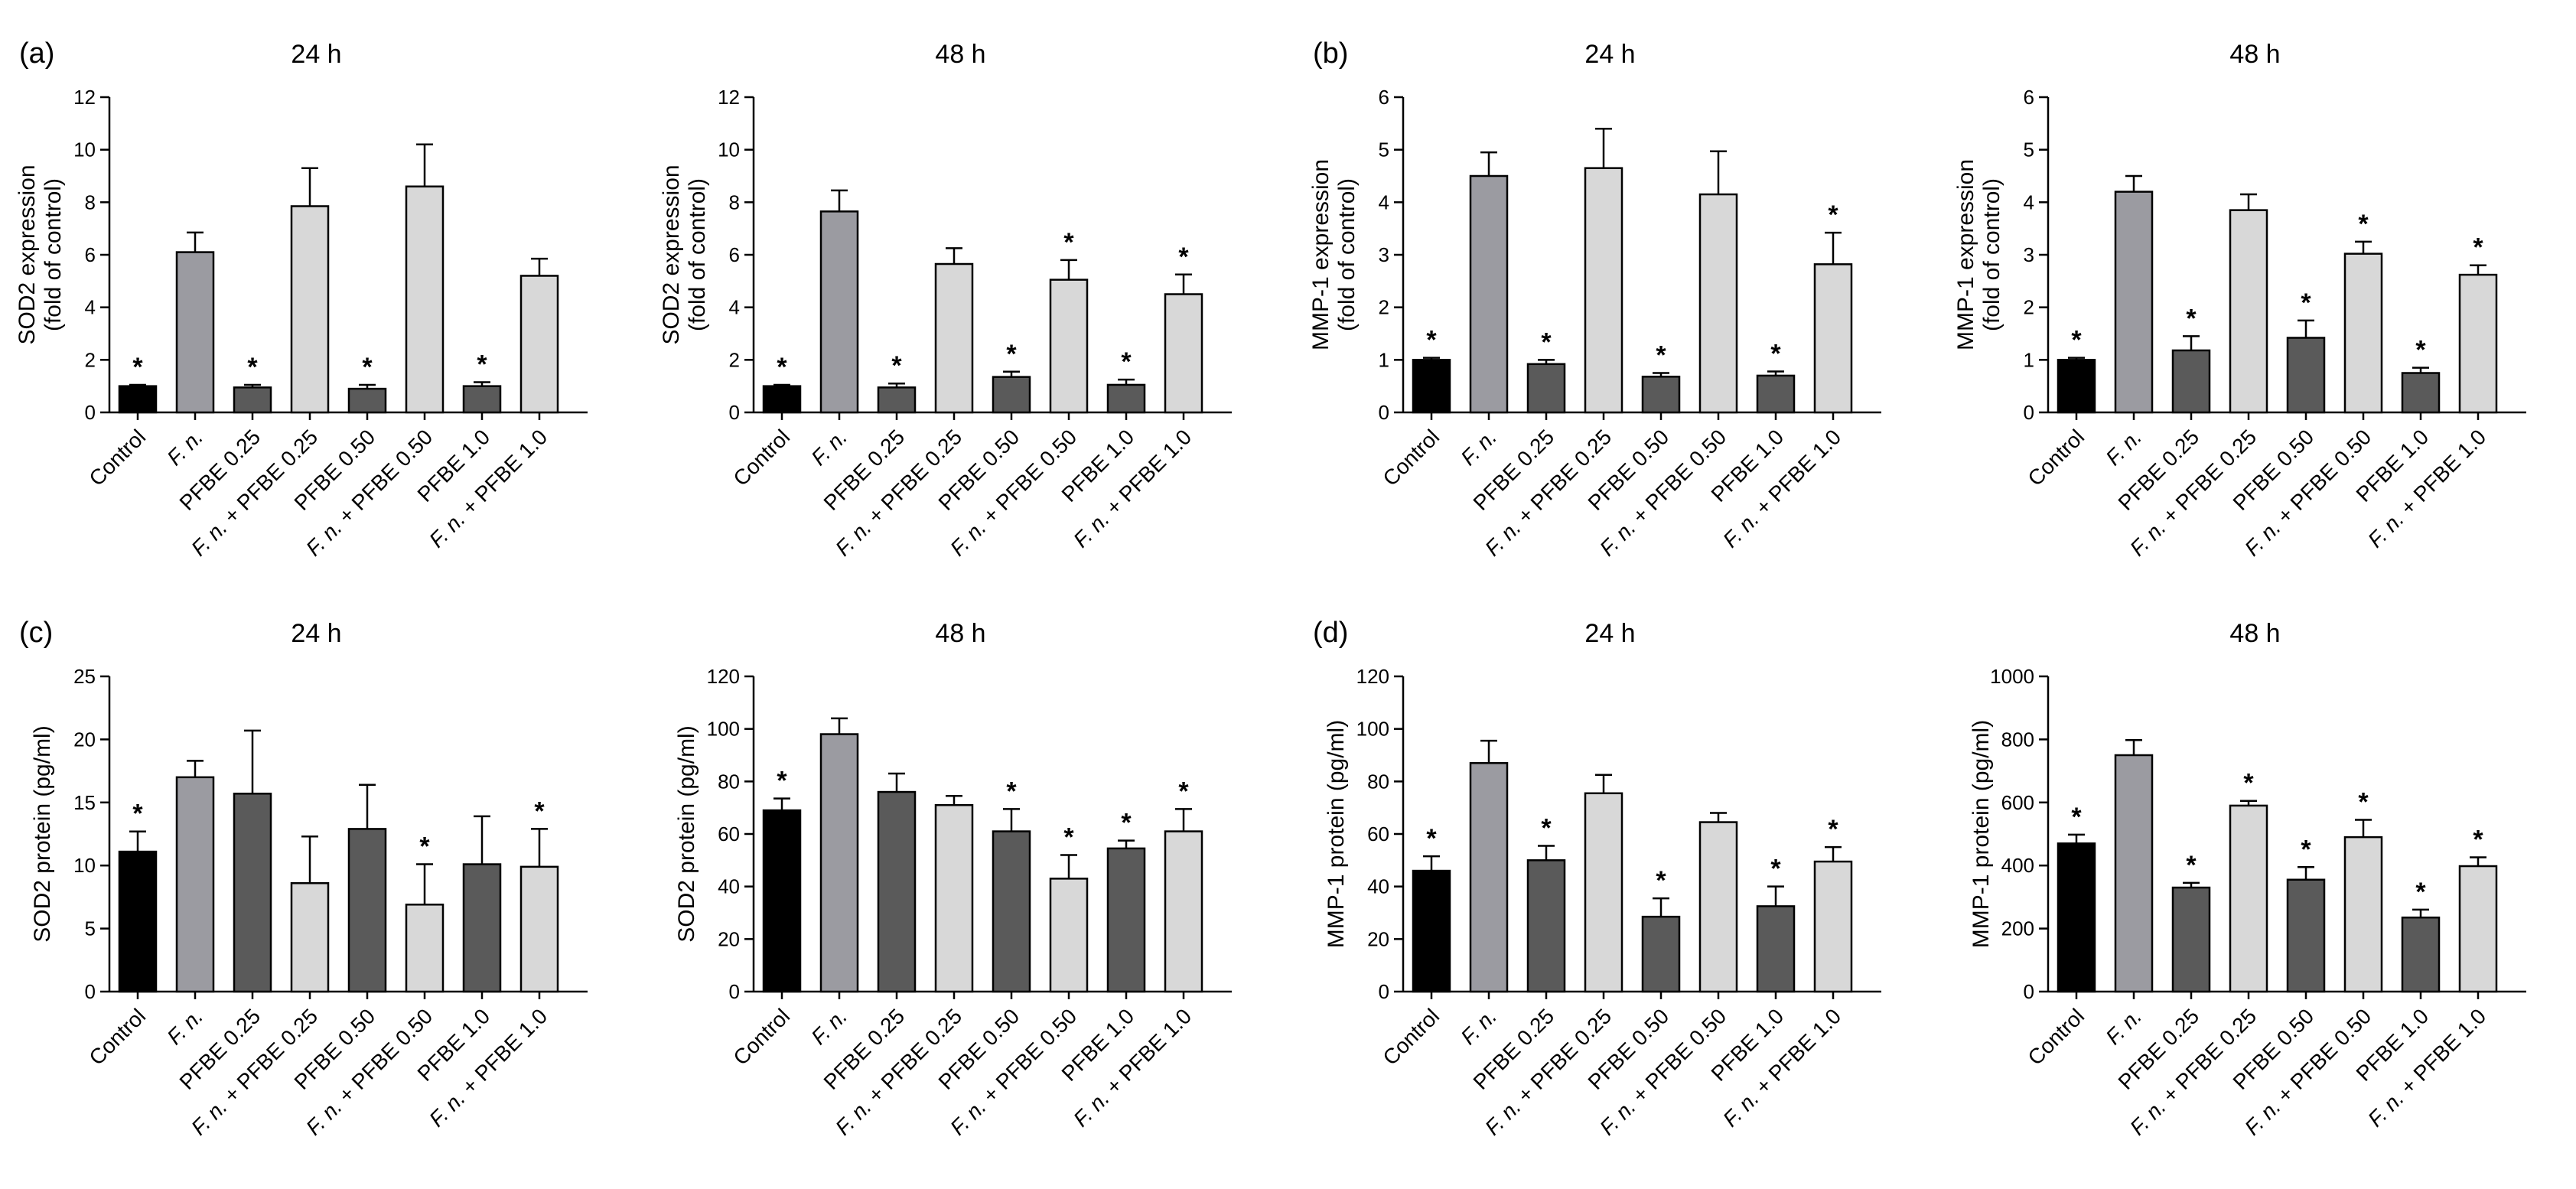  What do you see at coordinates (2012, 676) in the screenshot?
I see `y-tick-label: 1000` at bounding box center [2012, 676].